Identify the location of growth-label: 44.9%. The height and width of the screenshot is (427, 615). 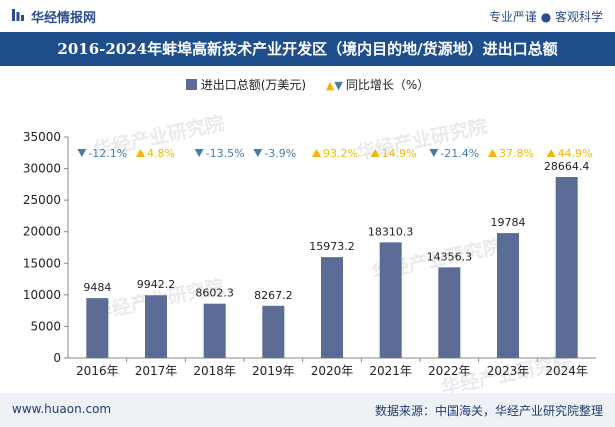
(575, 153).